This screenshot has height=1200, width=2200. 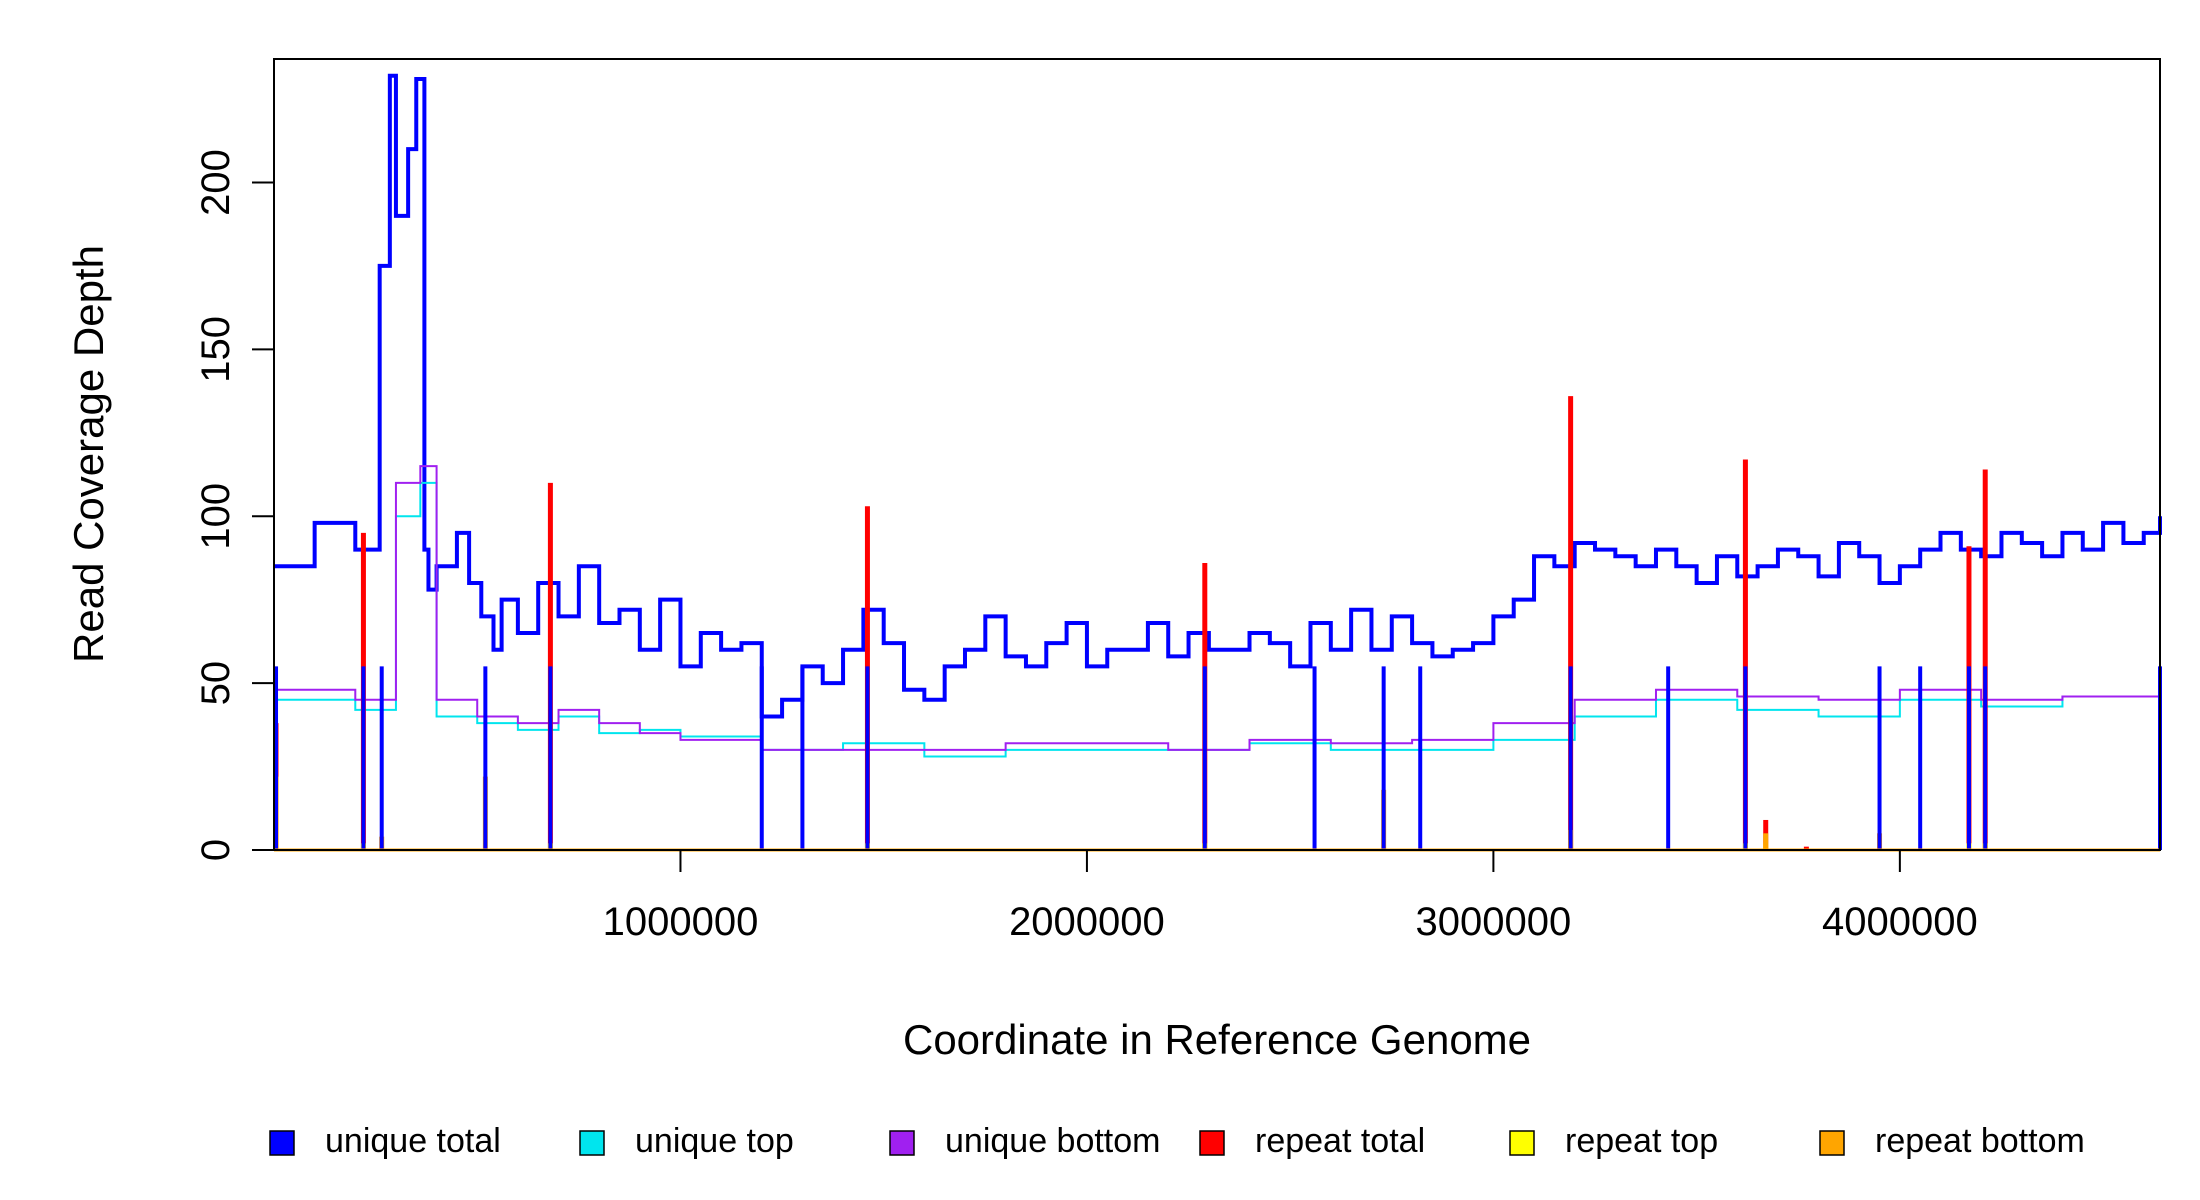 I want to click on spike-layer, so click(x=1218, y=759).